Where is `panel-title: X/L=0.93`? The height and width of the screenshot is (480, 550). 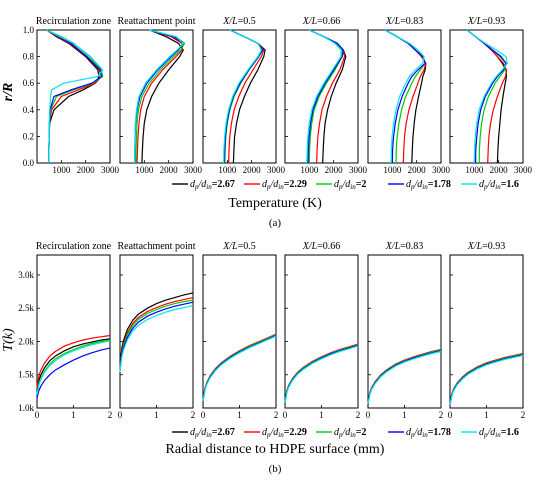 panel-title: X/L=0.93 is located at coordinates (486, 246).